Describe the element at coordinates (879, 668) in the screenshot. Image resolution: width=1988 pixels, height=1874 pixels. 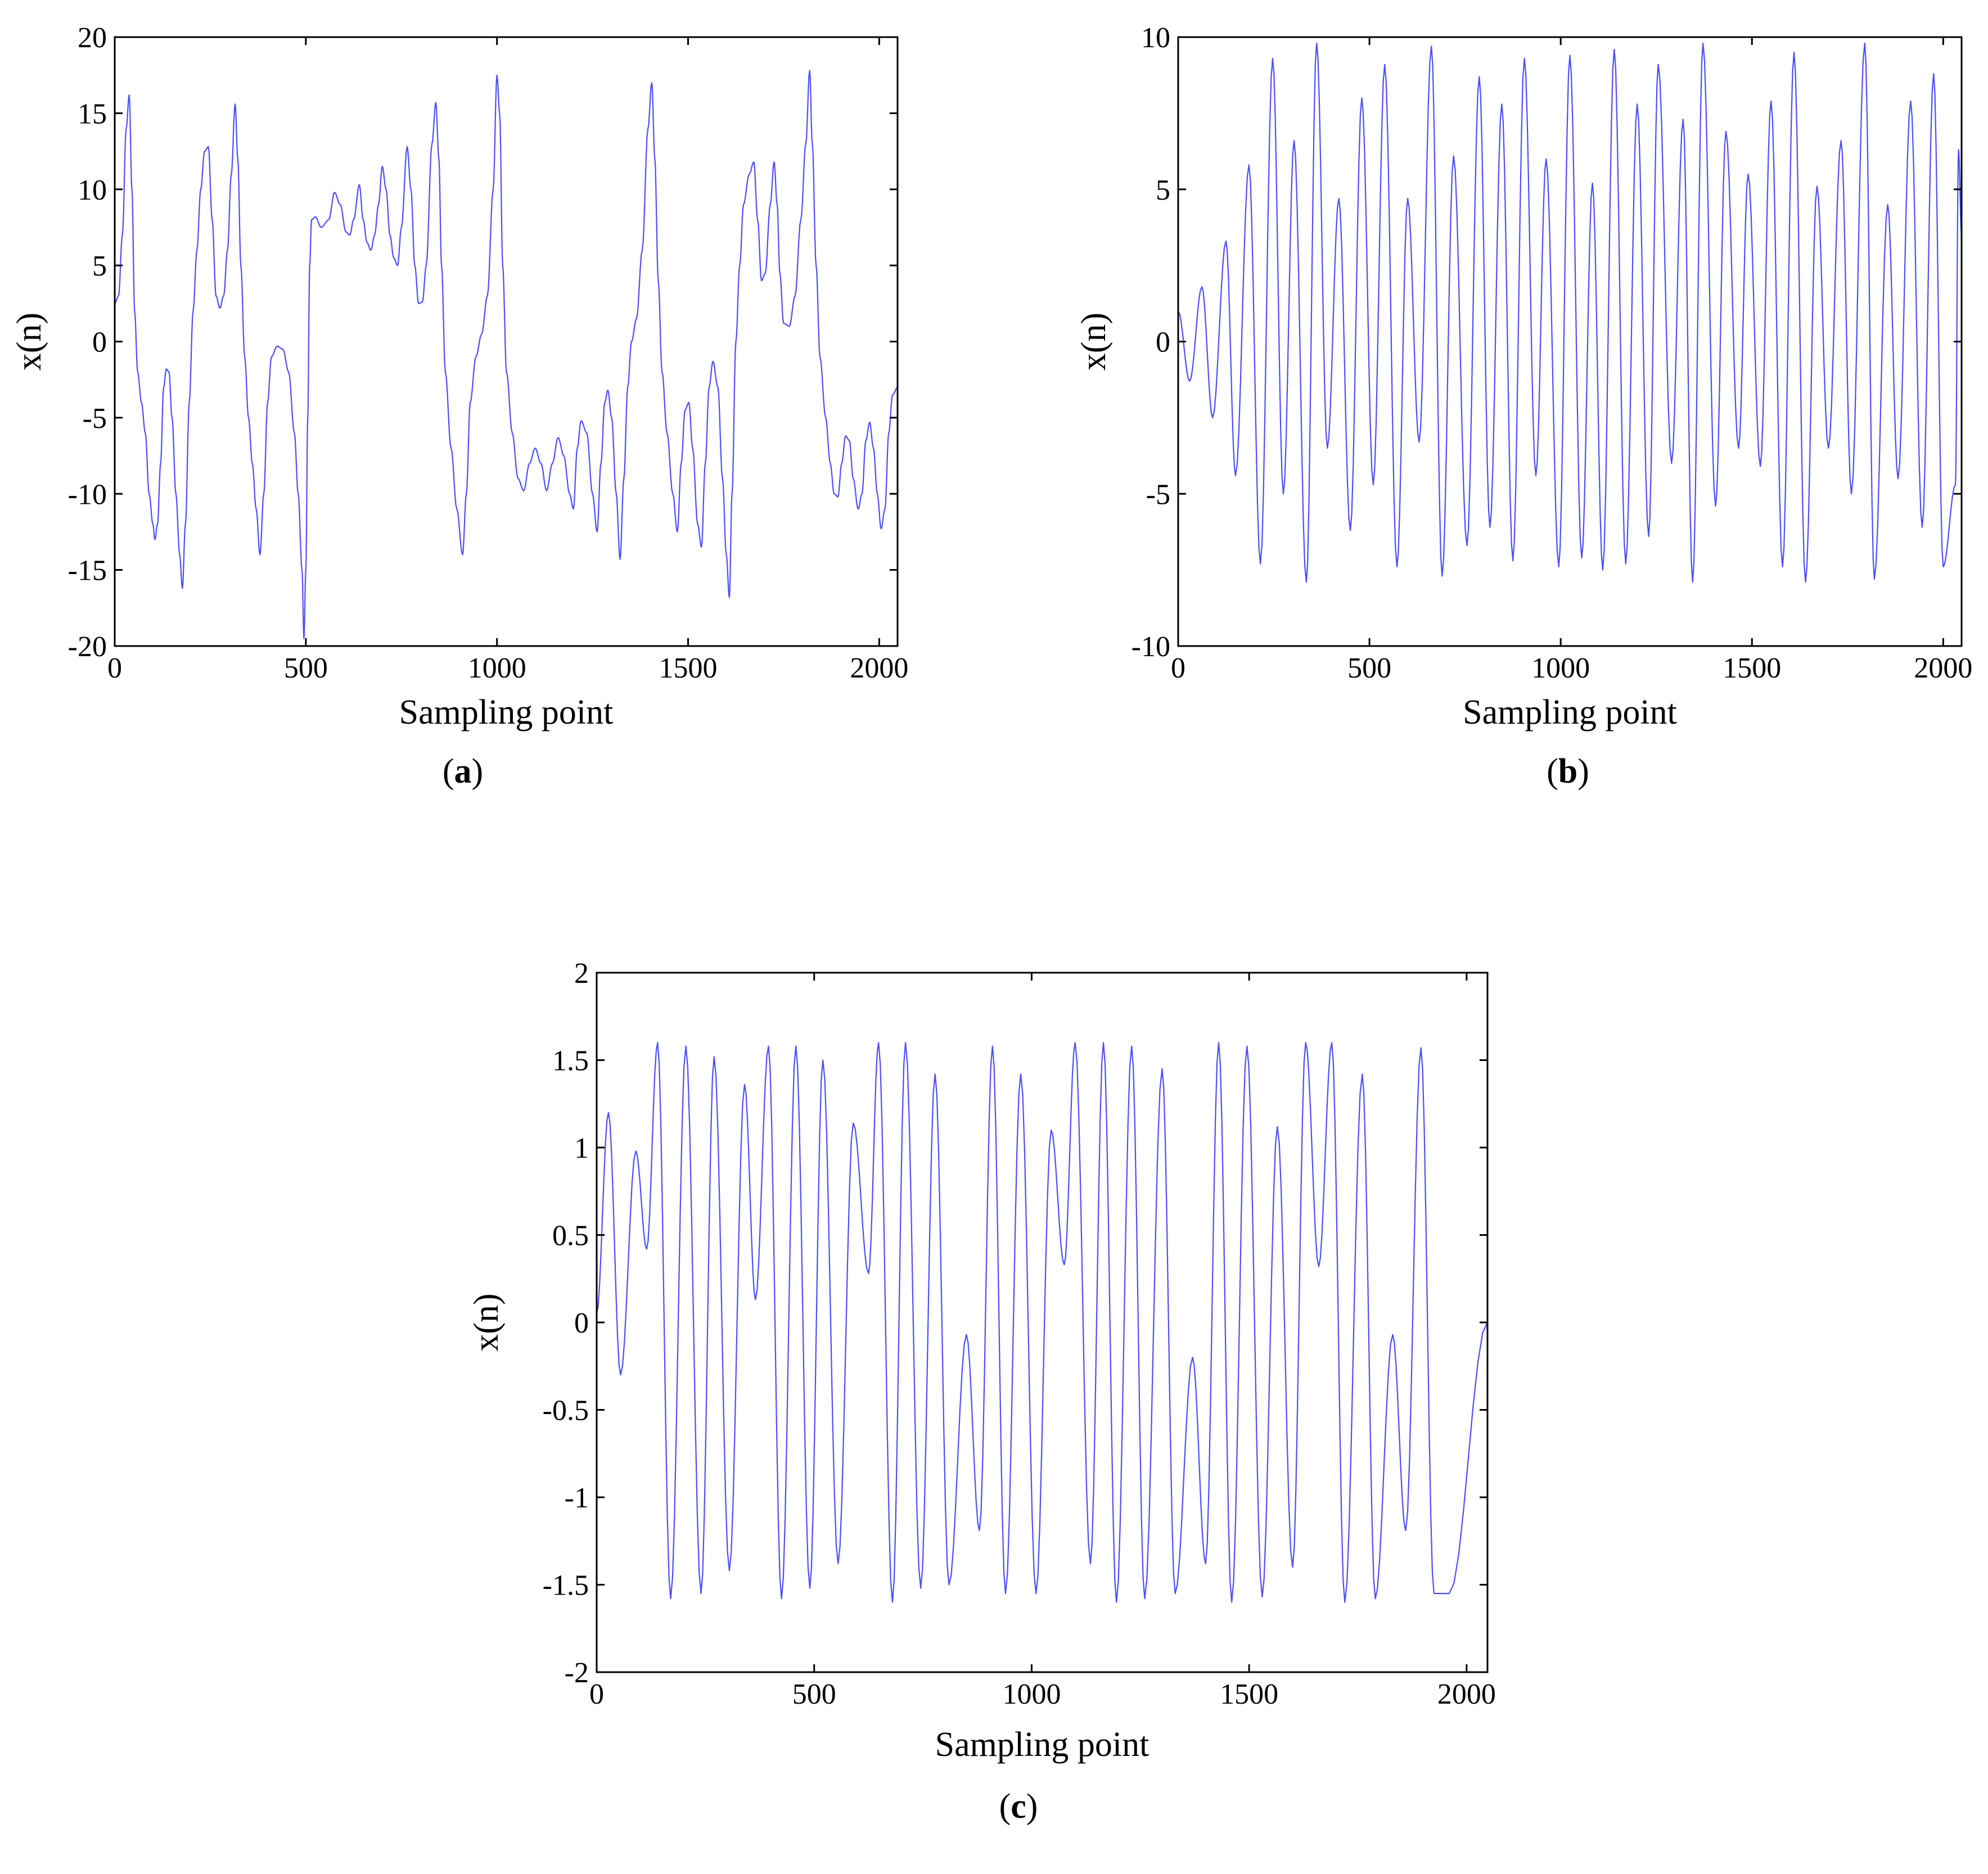
I see `panel-a-xtick-label: 2000` at that location.